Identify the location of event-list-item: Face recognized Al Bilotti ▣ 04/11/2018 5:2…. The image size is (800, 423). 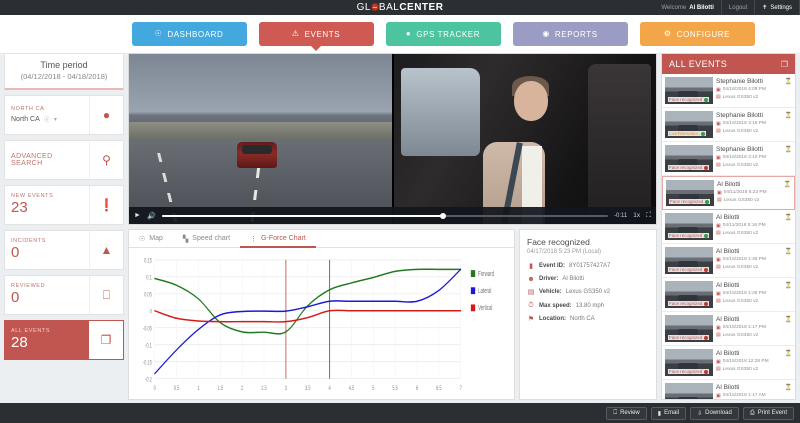
(728, 193).